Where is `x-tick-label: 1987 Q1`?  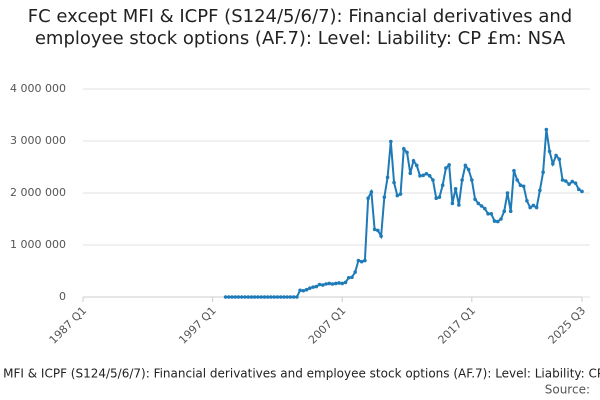 x-tick-label: 1987 Q1 is located at coordinates (68, 325).